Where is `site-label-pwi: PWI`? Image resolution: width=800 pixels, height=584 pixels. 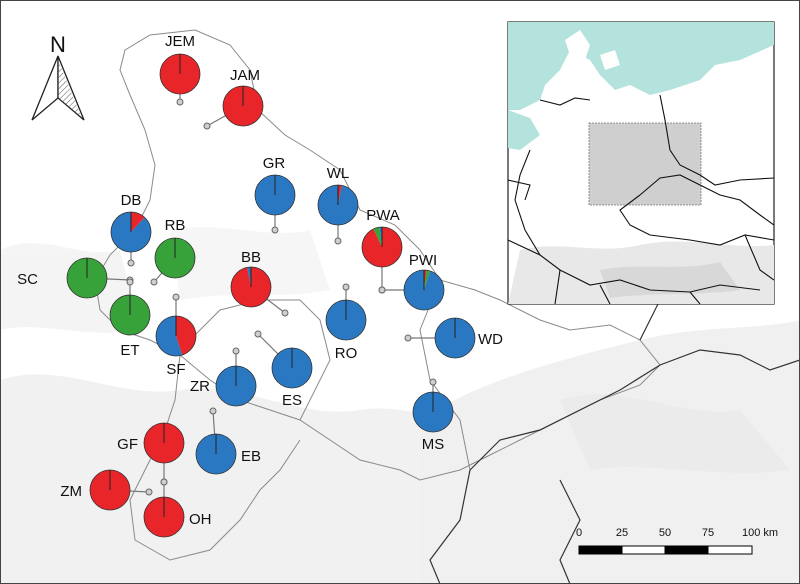
site-label-pwi: PWI is located at coordinates (423, 260).